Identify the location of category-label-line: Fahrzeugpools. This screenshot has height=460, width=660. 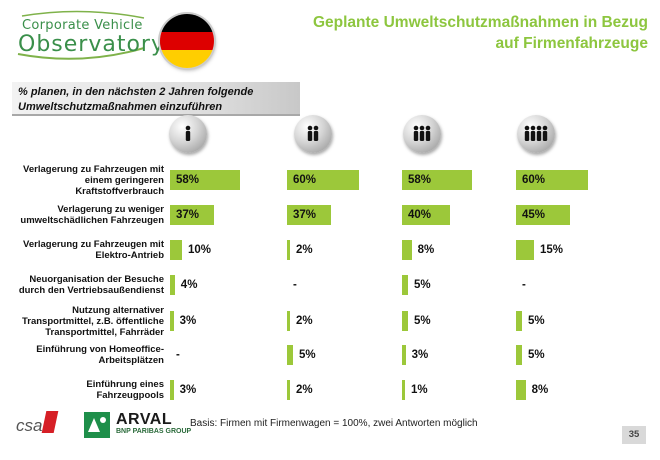
(130, 395).